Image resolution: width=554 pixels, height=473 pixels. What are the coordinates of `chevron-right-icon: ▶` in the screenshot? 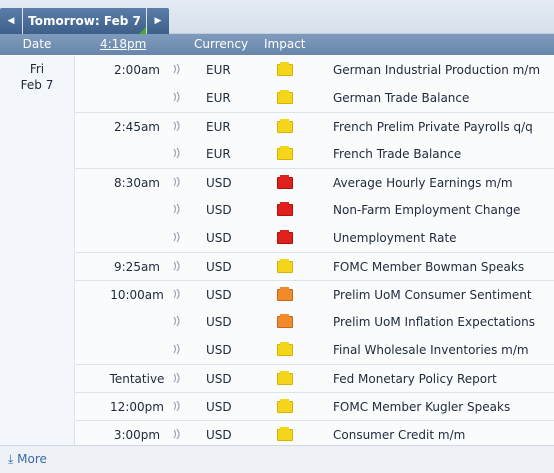 It's located at (158, 21).